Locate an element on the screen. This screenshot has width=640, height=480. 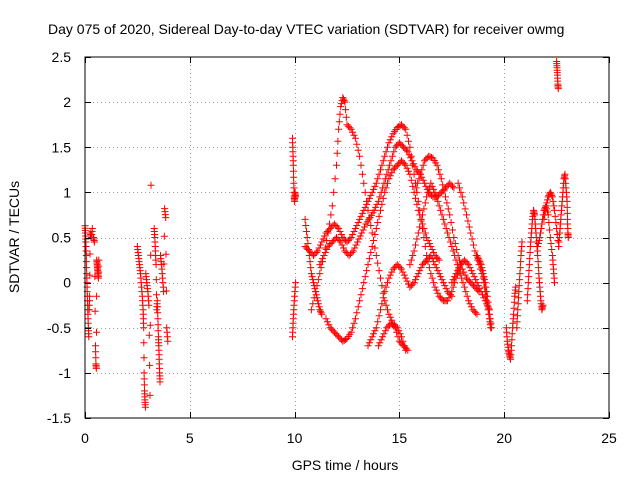
y-tick-label: 0 is located at coordinates (67, 283).